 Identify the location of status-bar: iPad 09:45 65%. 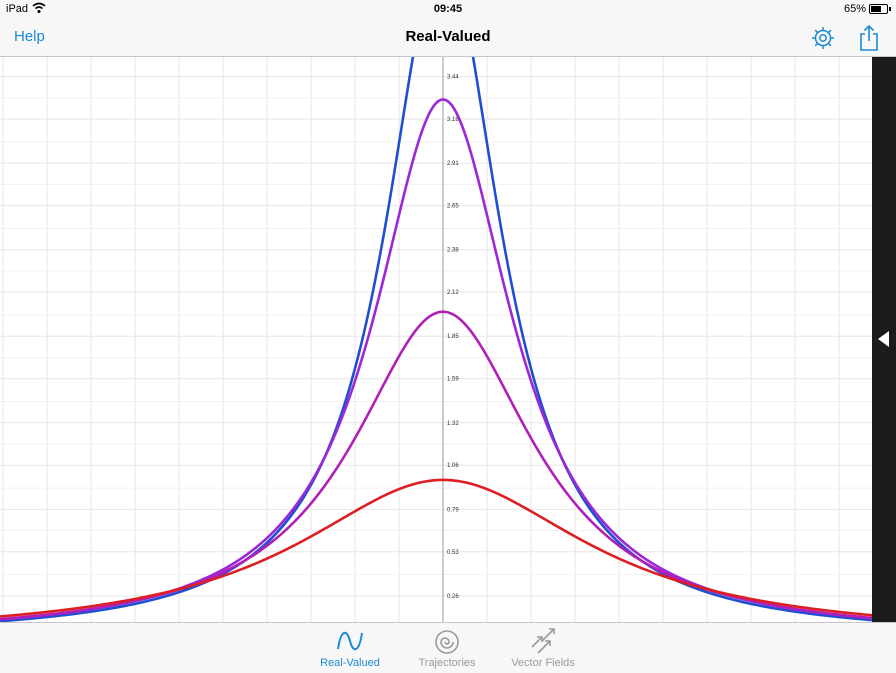
(448, 9).